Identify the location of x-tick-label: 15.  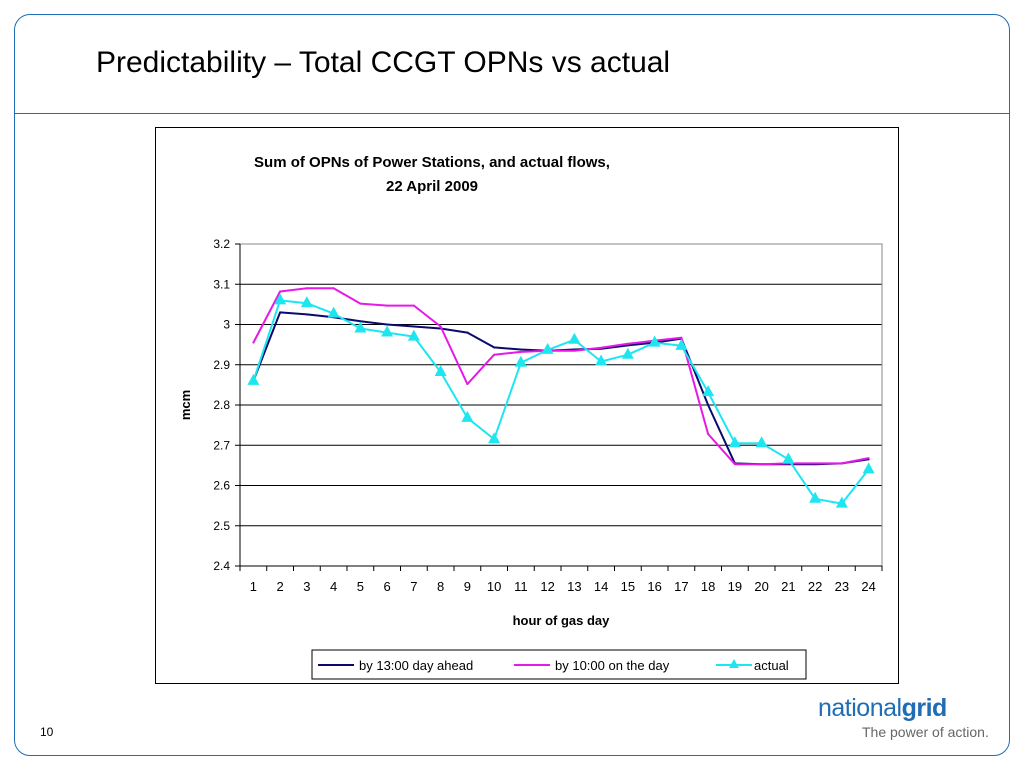
(628, 586).